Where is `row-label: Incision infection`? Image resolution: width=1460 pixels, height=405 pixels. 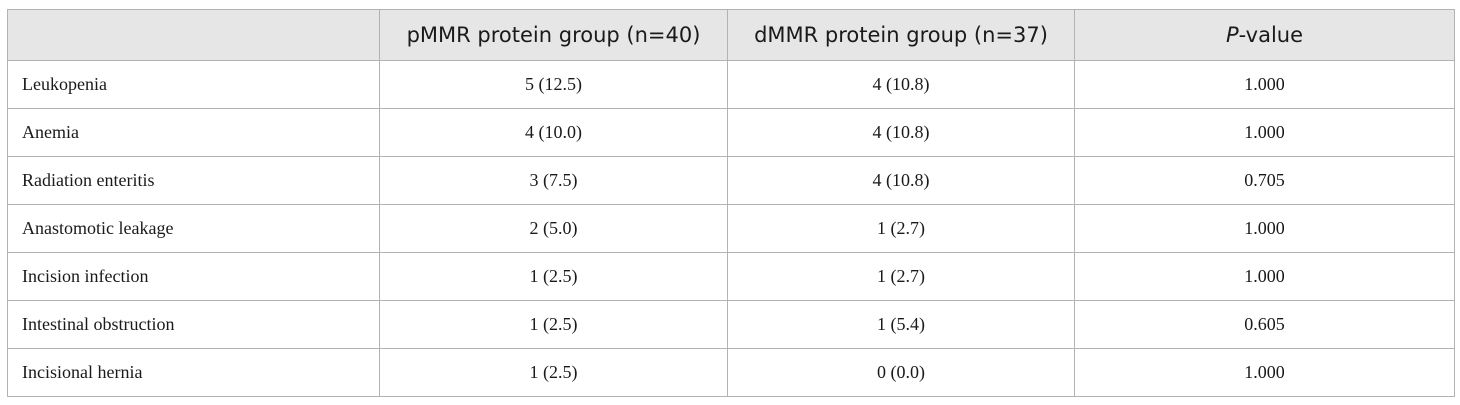
row-label: Incision infection is located at coordinates (193, 276).